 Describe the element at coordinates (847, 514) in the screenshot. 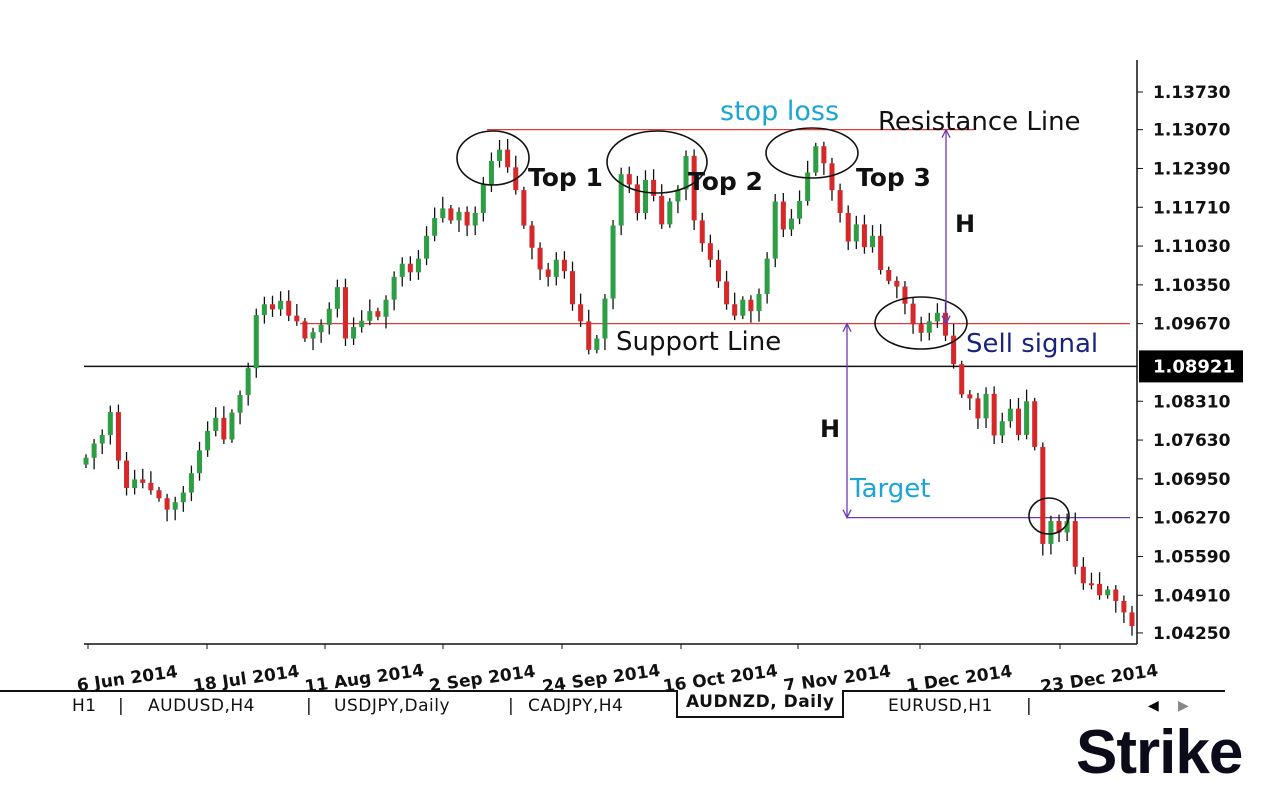

I see `height-arrow-lower-head-bottom` at that location.